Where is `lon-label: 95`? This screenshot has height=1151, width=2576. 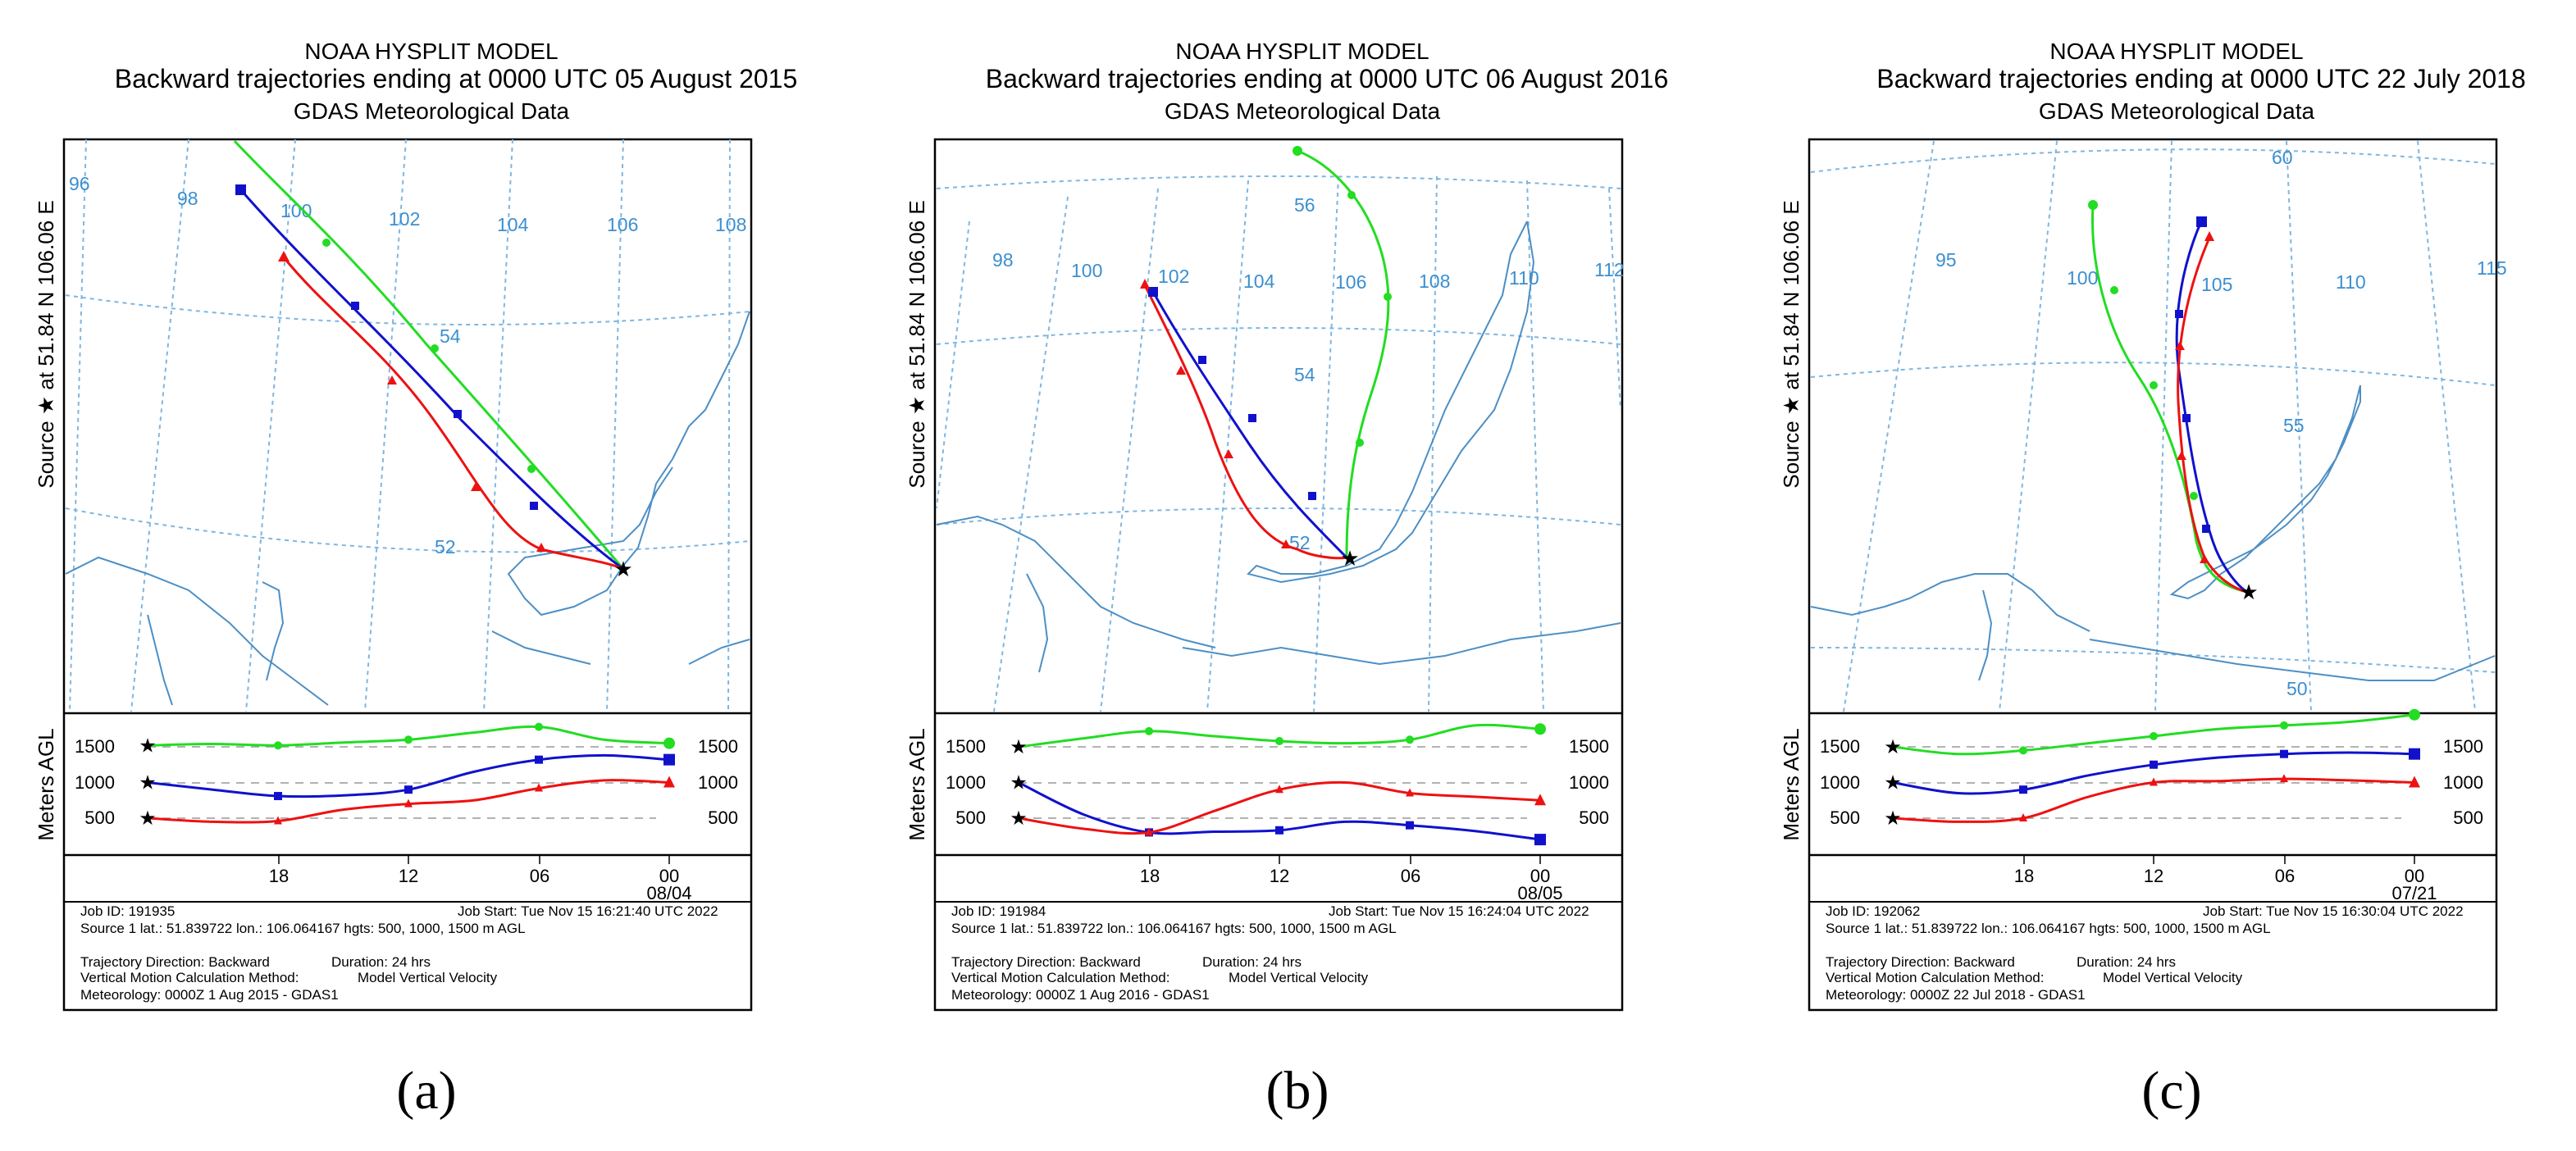 lon-label: 95 is located at coordinates (1946, 260).